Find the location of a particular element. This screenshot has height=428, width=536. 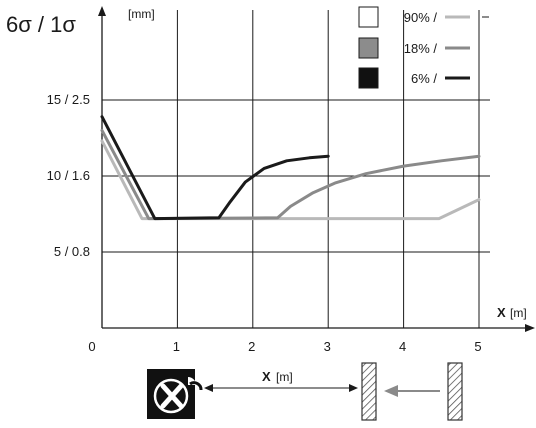

x-tick-label: 2 is located at coordinates (251, 346).